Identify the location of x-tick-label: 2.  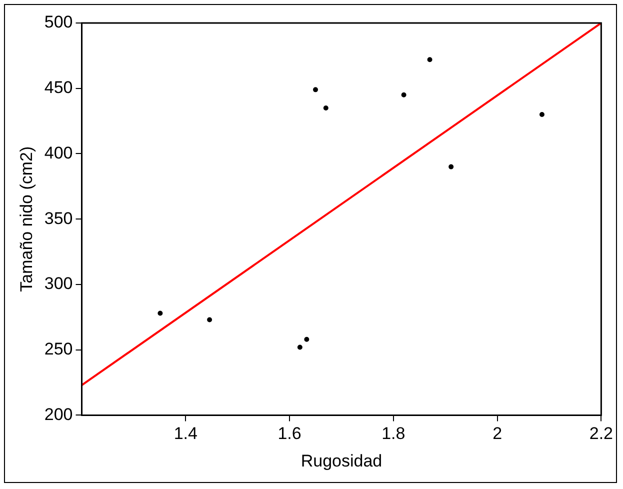
(497, 434).